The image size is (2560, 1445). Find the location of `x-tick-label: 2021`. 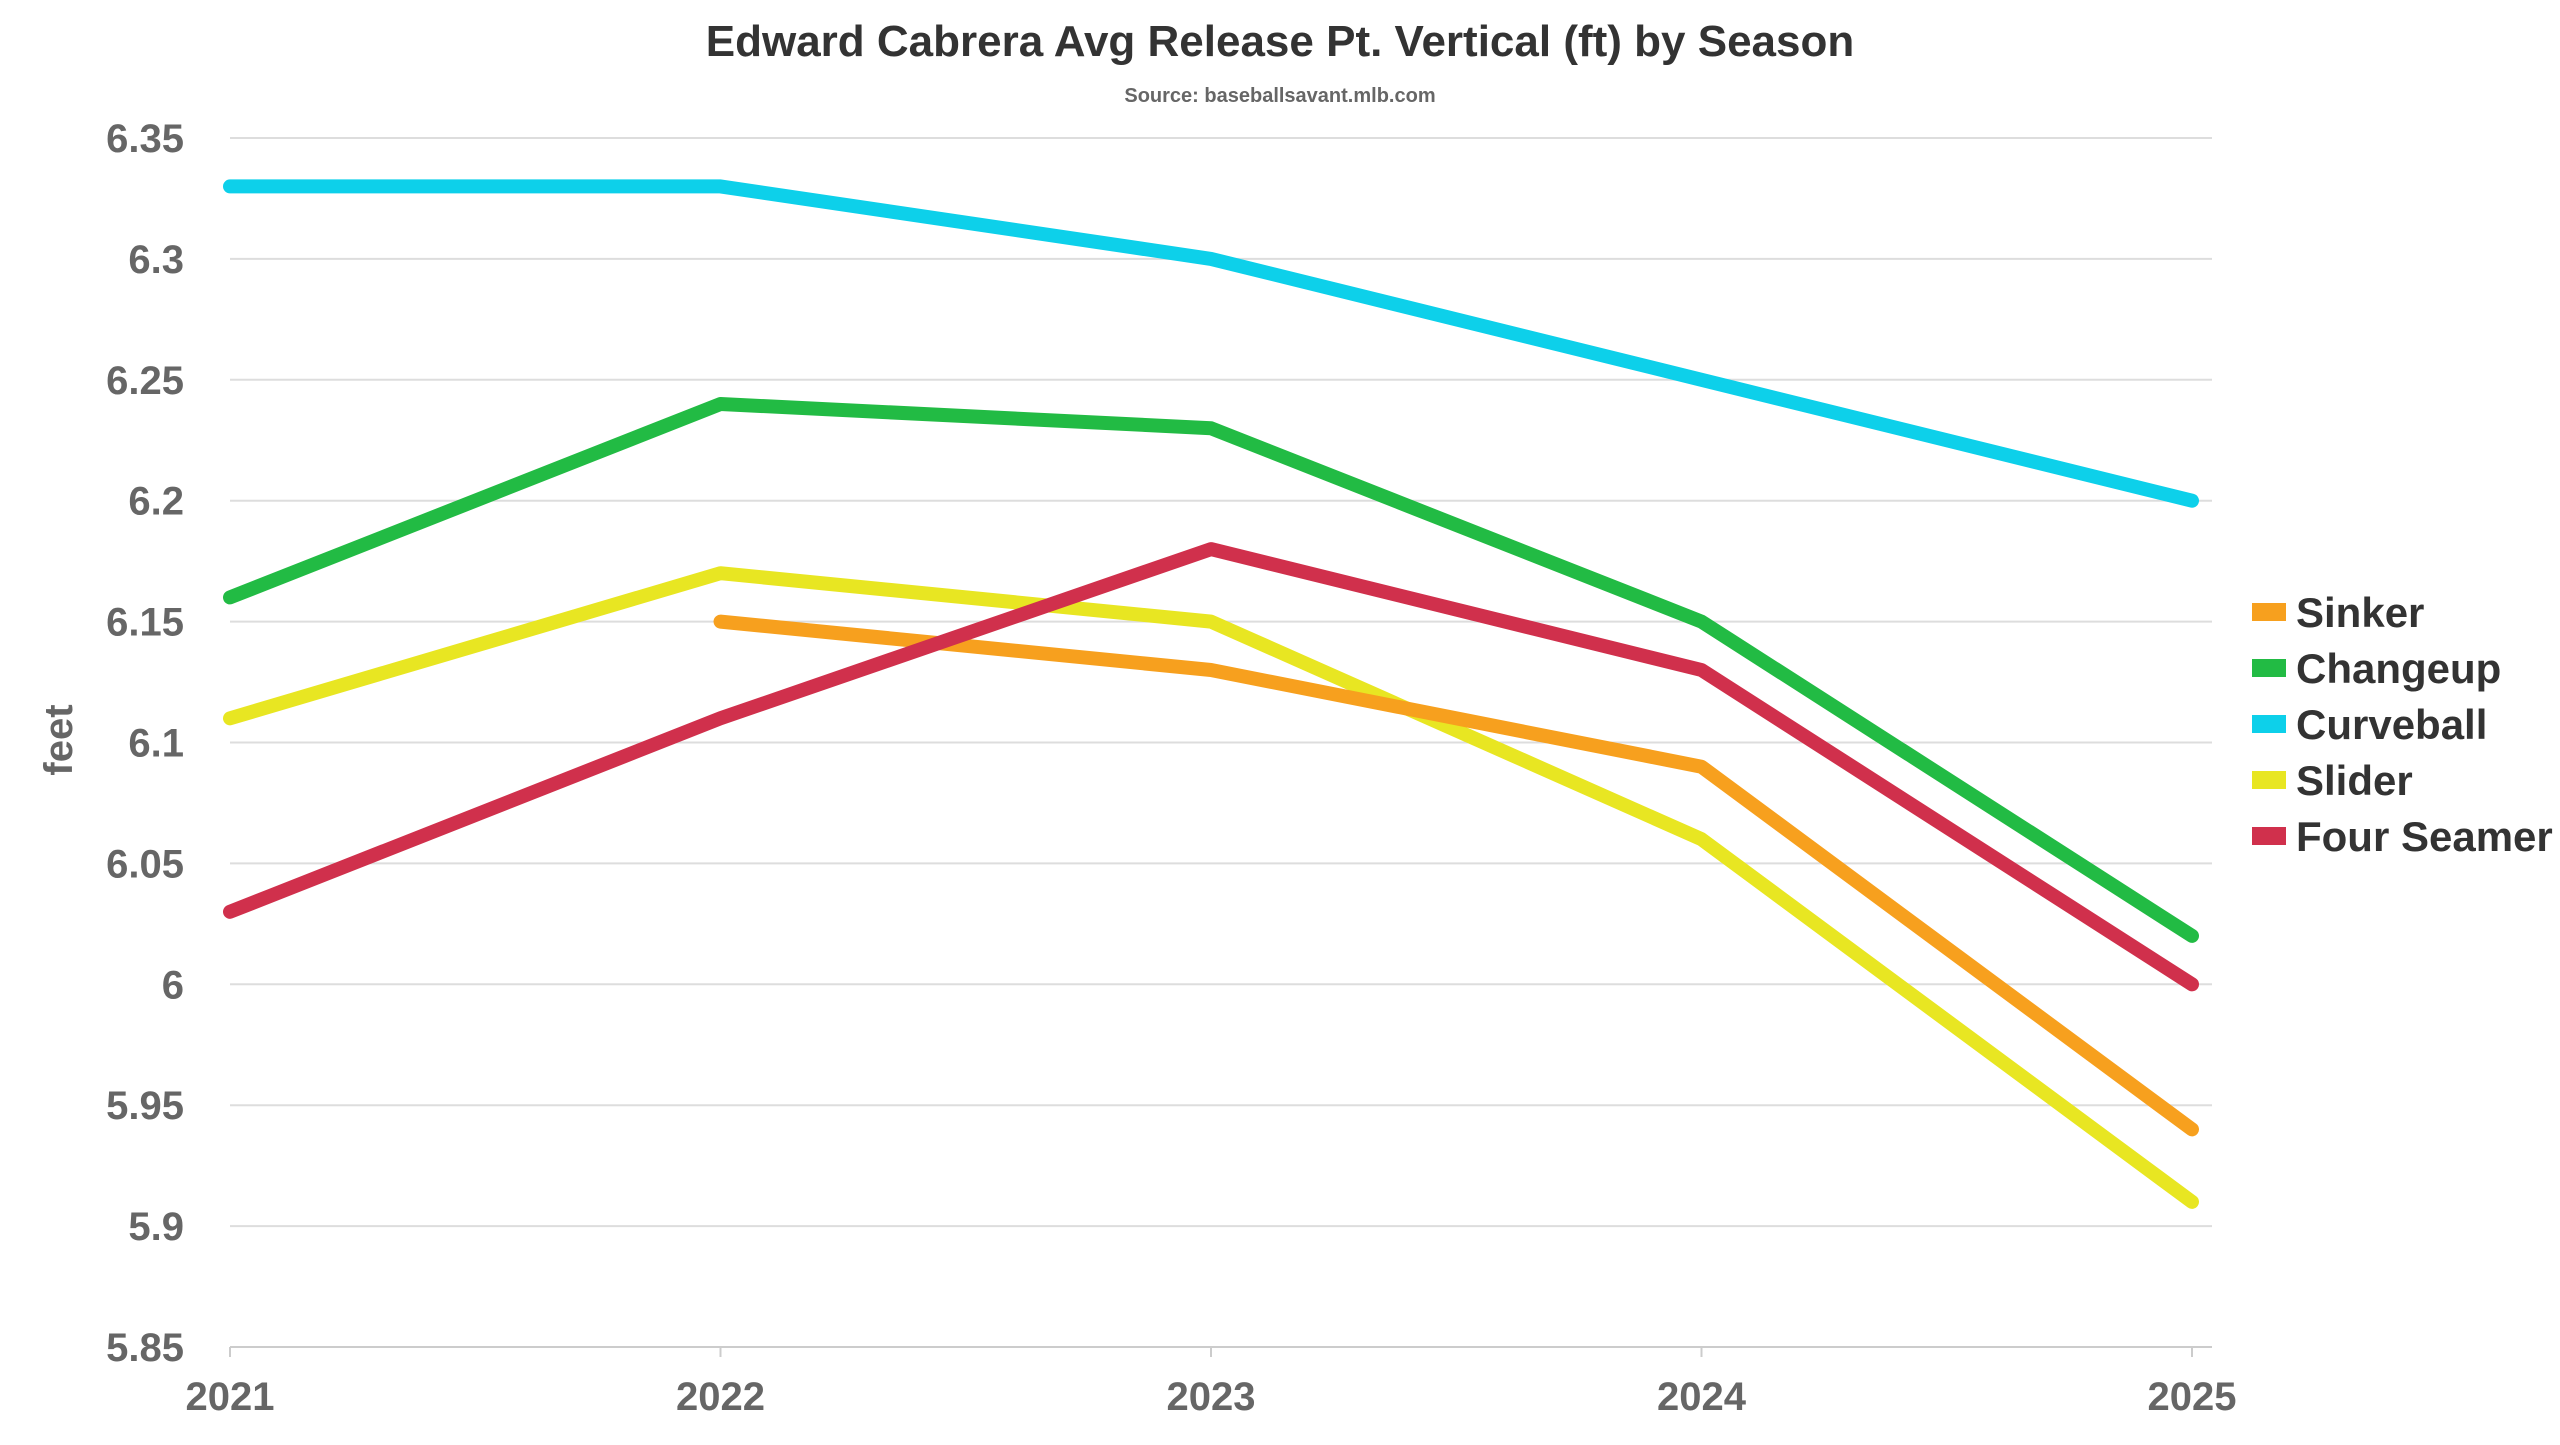

x-tick-label: 2021 is located at coordinates (230, 1397).